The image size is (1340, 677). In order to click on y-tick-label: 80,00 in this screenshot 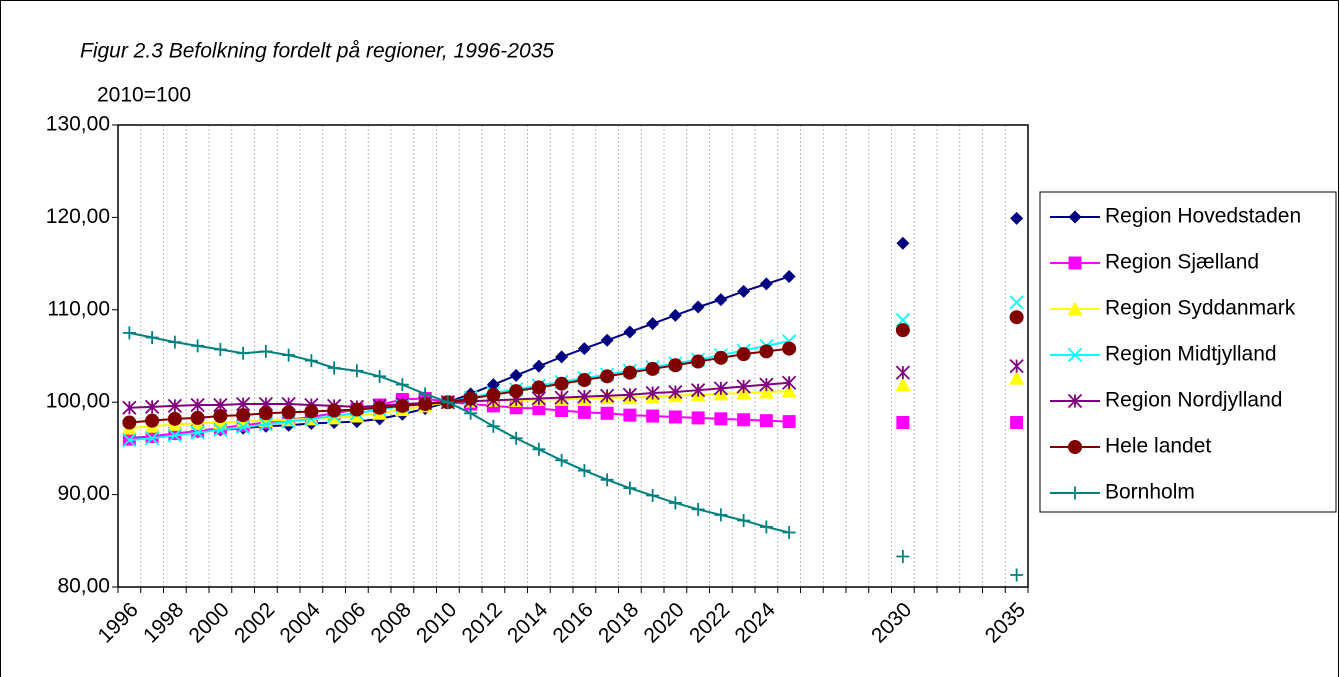, I will do `click(83, 586)`.